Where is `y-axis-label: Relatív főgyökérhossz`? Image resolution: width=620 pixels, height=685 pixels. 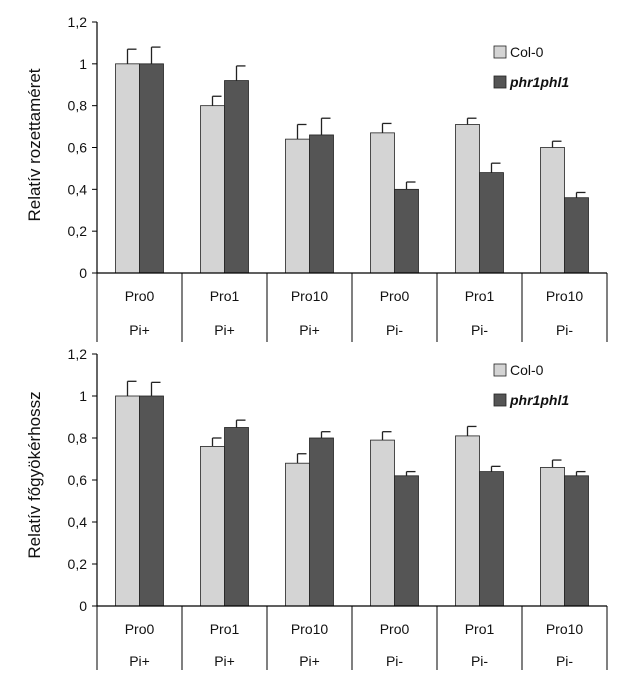 y-axis-label: Relatív főgyökérhossz is located at coordinates (34, 474).